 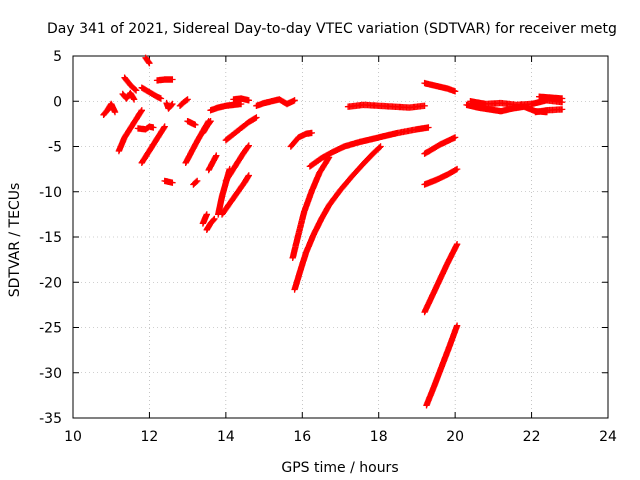 I want to click on y-tick-label: 0, so click(x=57, y=102).